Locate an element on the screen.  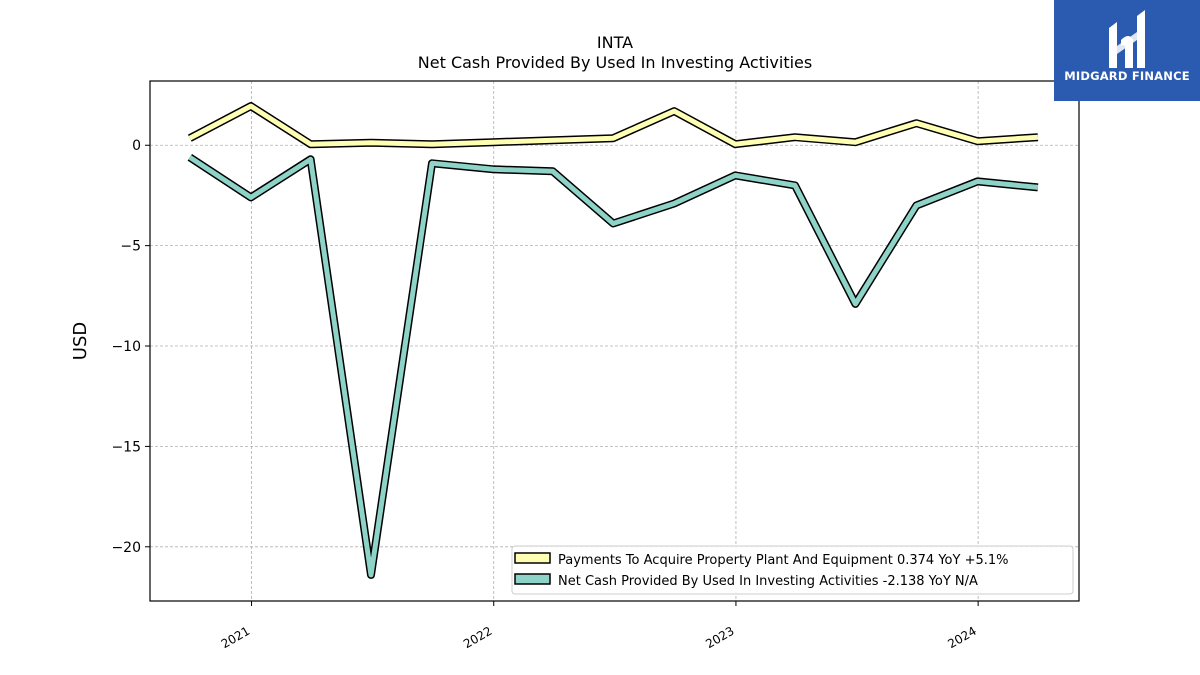
y-tick-label: −15 is located at coordinates (126, 447).